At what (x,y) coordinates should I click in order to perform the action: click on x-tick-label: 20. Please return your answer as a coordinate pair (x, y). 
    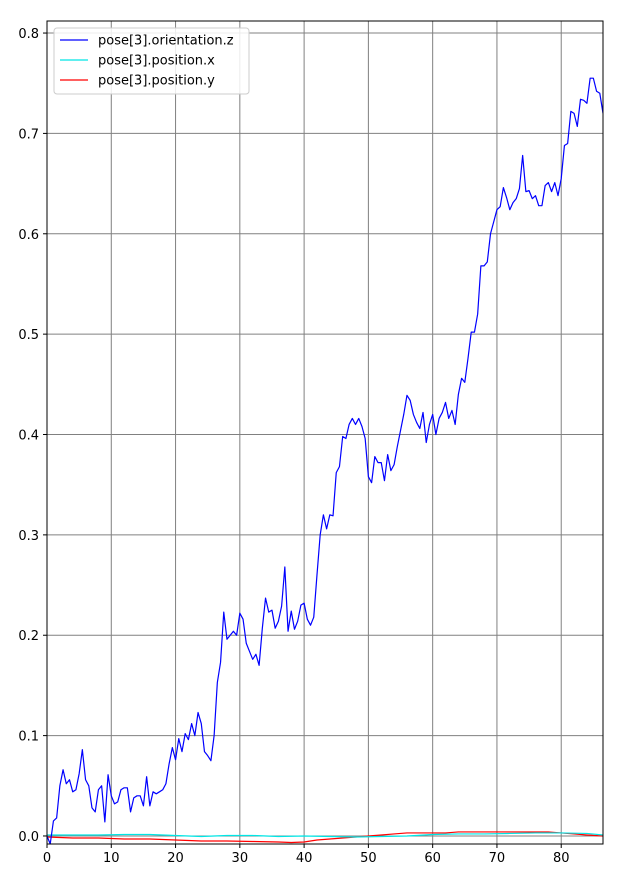
    Looking at the image, I should click on (175, 858).